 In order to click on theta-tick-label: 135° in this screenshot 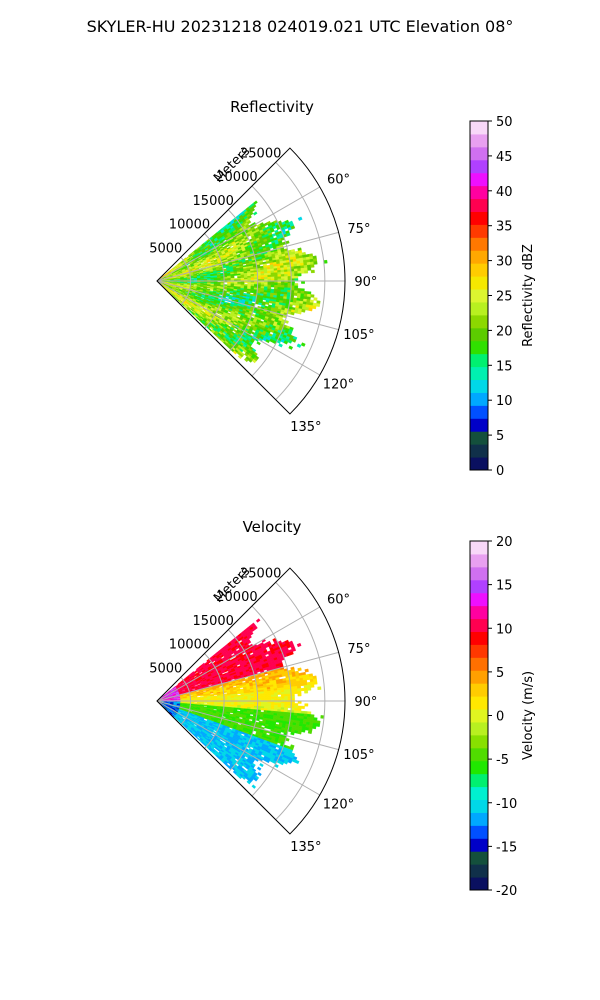, I will do `click(305, 427)`.